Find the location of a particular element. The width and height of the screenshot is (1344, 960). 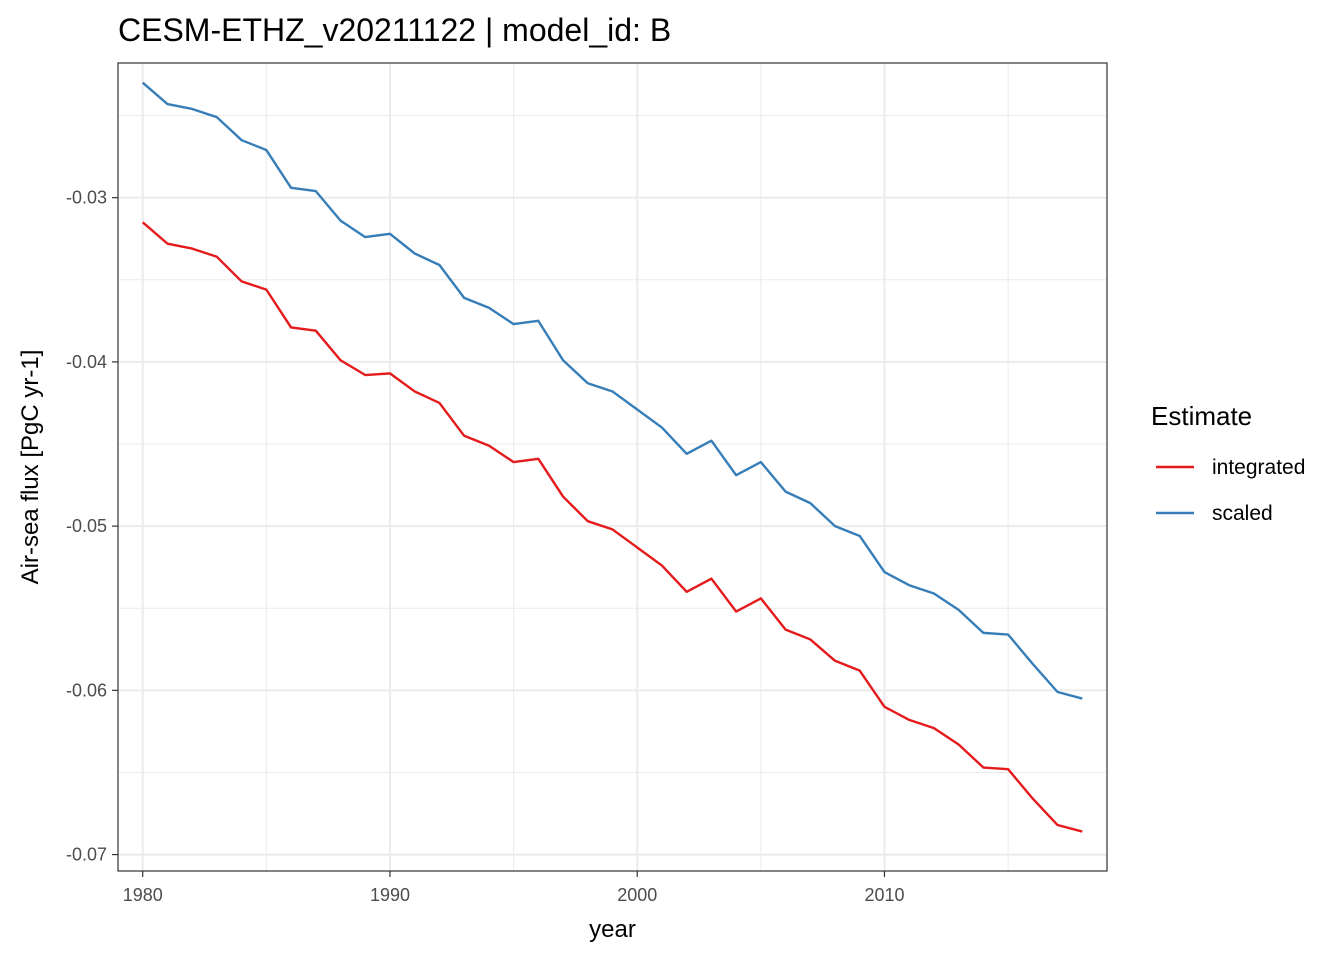

x-tick-label: 2010 is located at coordinates (884, 895).